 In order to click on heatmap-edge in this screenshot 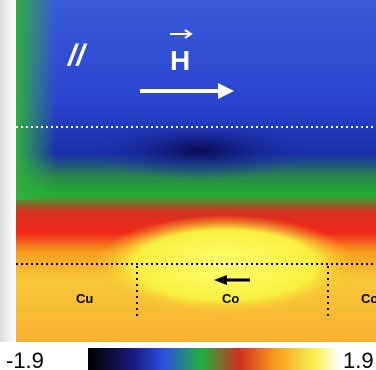, I will do `click(36, 100)`.